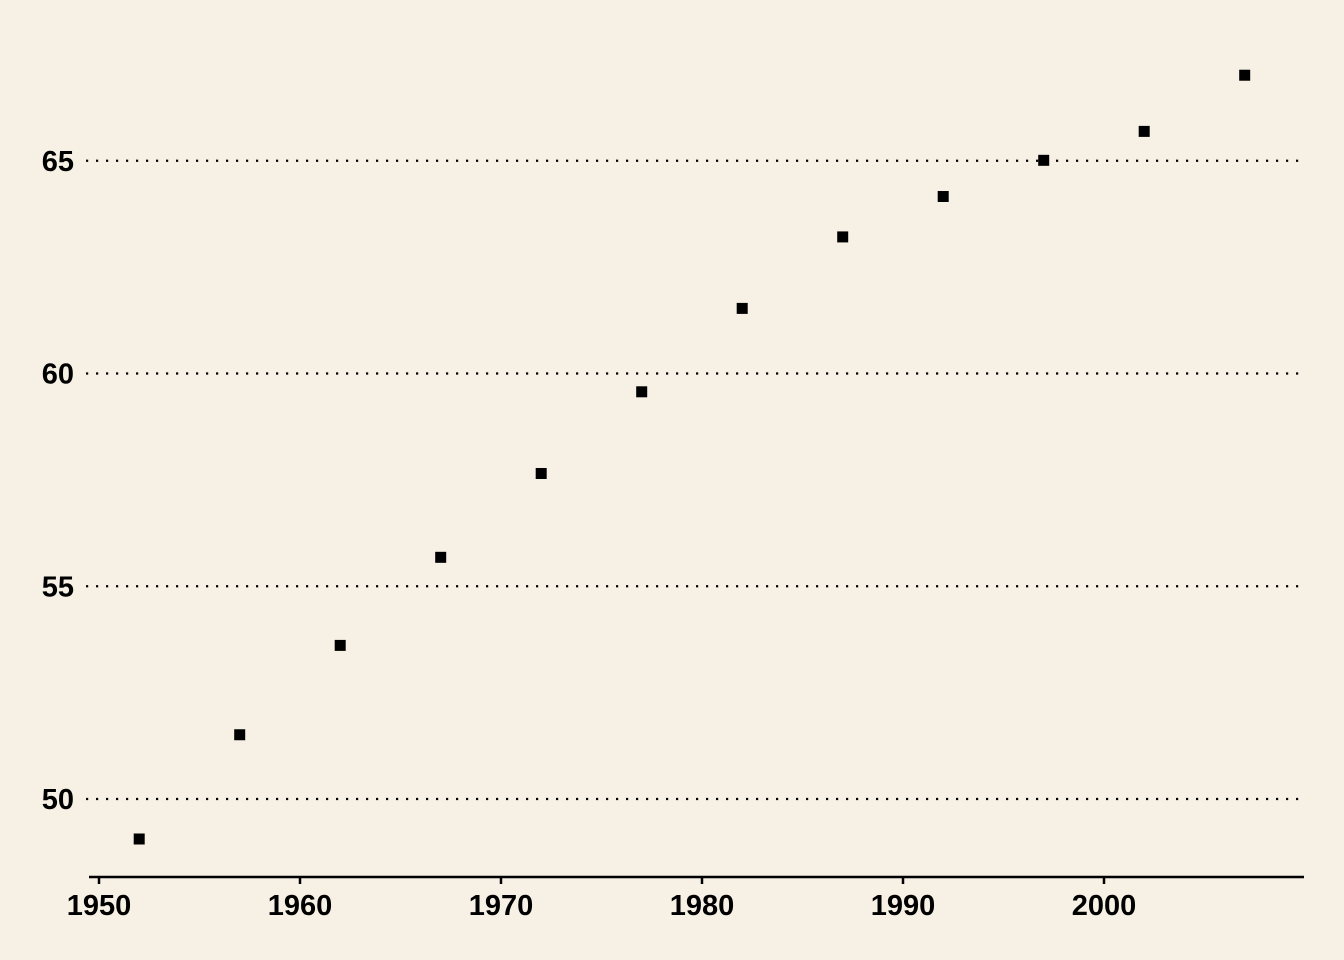  I want to click on y-tick-label: 65, so click(58, 162).